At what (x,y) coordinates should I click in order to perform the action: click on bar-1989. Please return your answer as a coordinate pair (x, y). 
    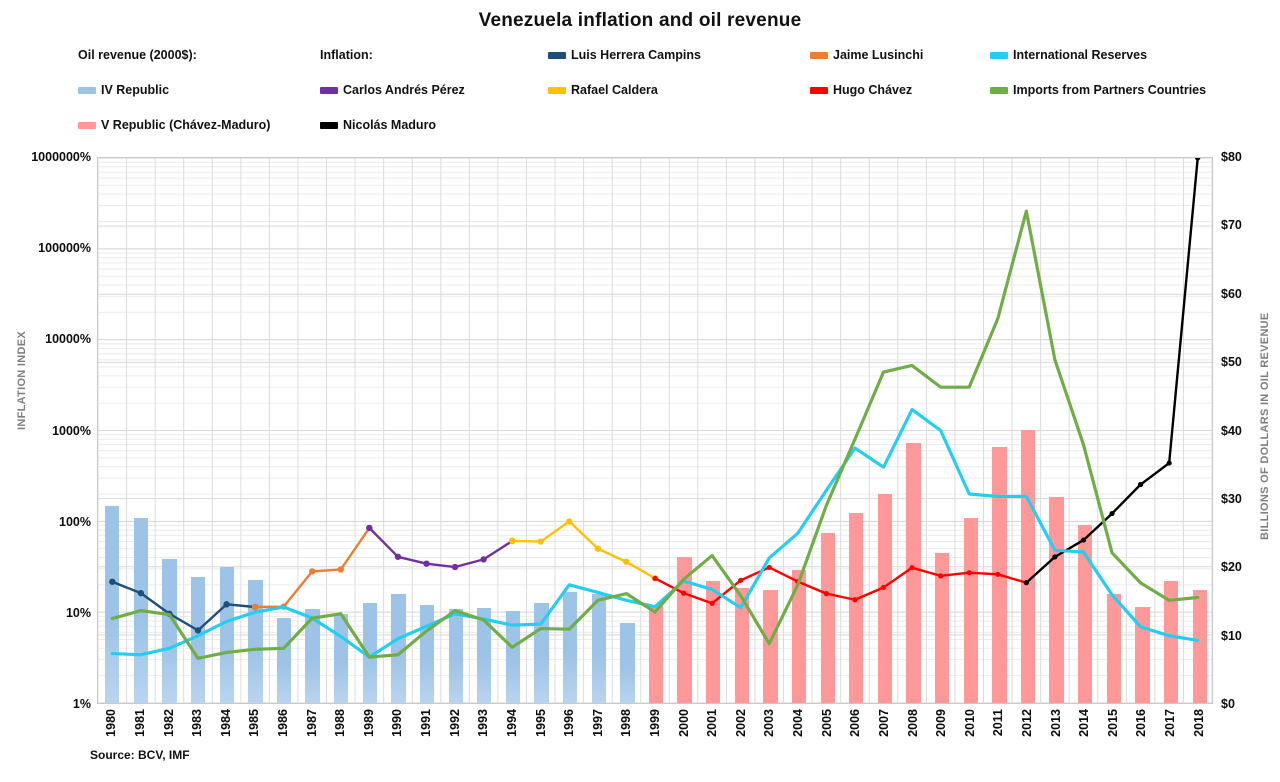
    Looking at the image, I should click on (369, 652).